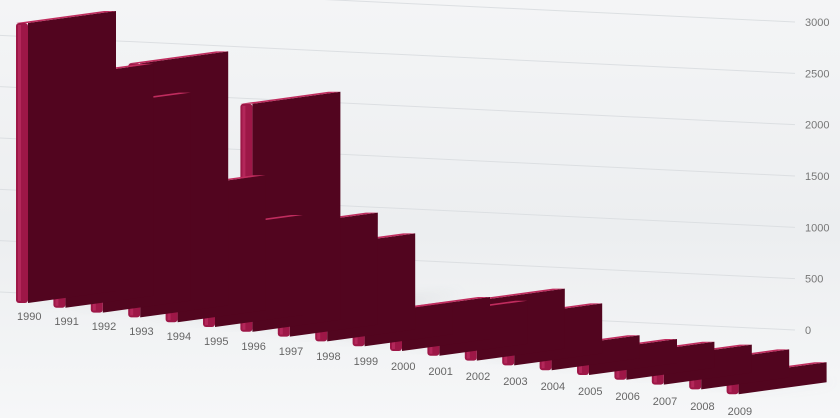  Describe the element at coordinates (808, 331) in the screenshot. I see `y-tick-label: 0` at that location.